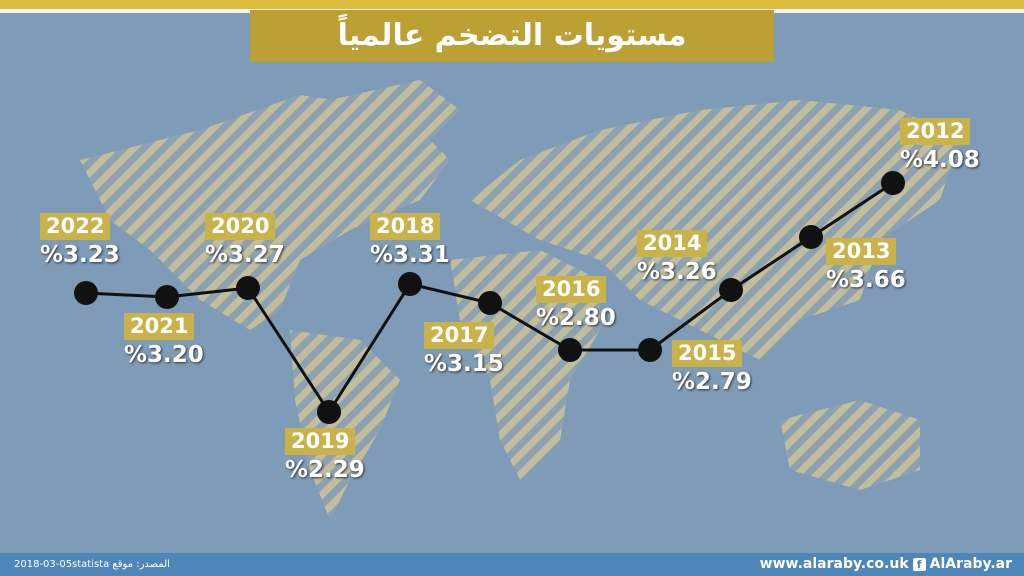 The height and width of the screenshot is (576, 1024). Describe the element at coordinates (893, 183) in the screenshot. I see `data-point-2012` at that location.